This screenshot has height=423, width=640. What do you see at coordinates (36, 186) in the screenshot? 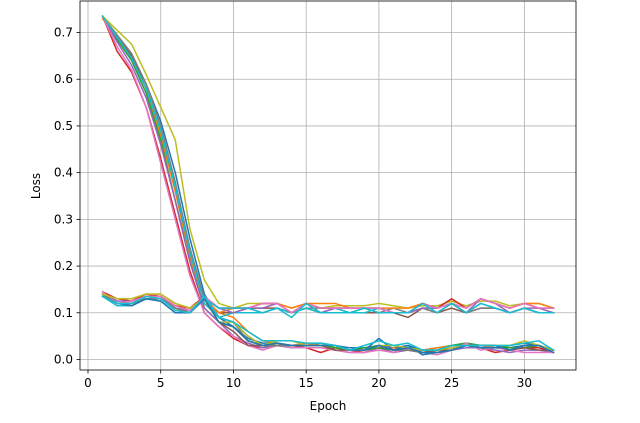
I see `y-axis-title: Loss` at bounding box center [36, 186].